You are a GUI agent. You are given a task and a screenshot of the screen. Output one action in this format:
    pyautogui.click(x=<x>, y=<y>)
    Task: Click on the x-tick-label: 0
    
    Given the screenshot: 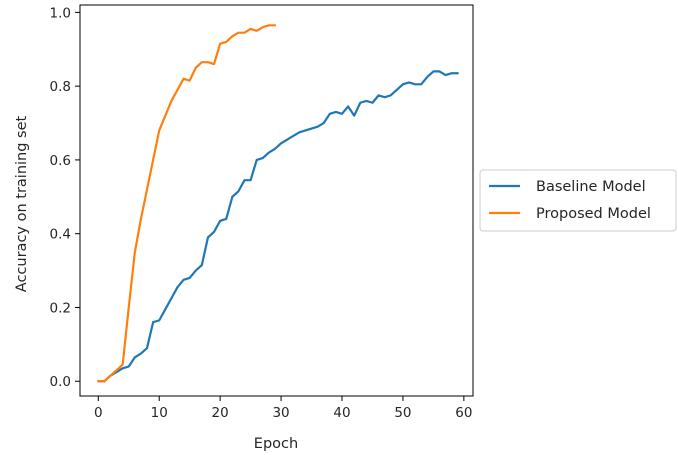 What is the action you would take?
    pyautogui.click(x=98, y=413)
    